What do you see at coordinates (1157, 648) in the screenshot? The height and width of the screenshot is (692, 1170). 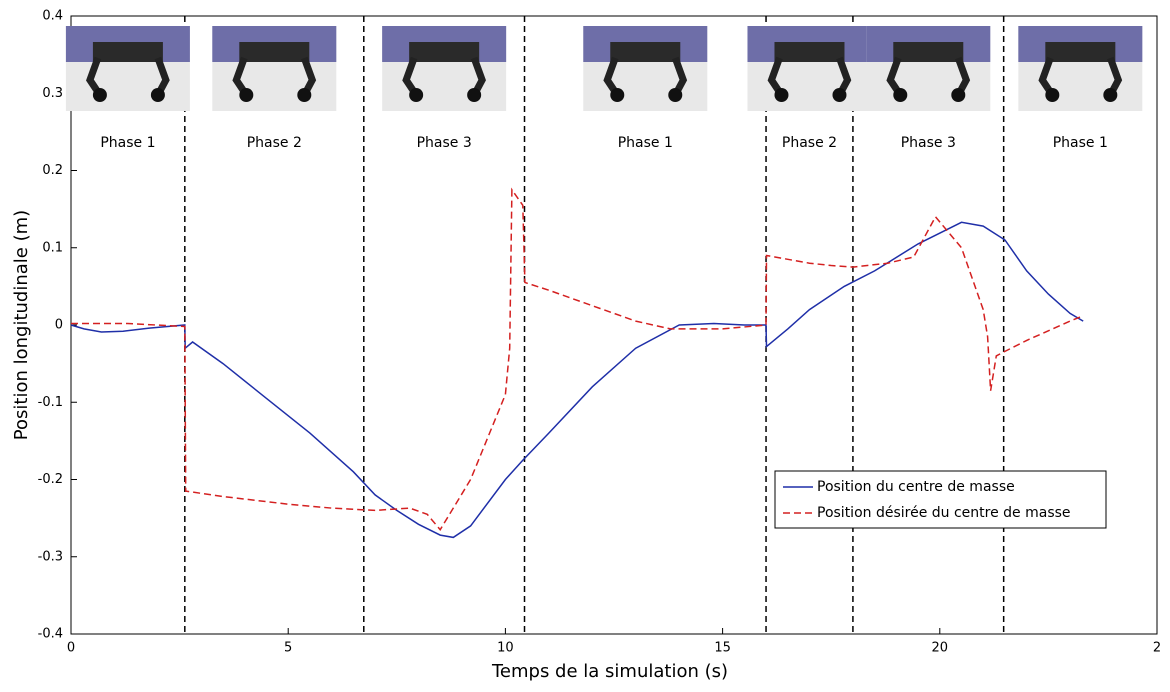 I see `x-tick-label: 2` at bounding box center [1157, 648].